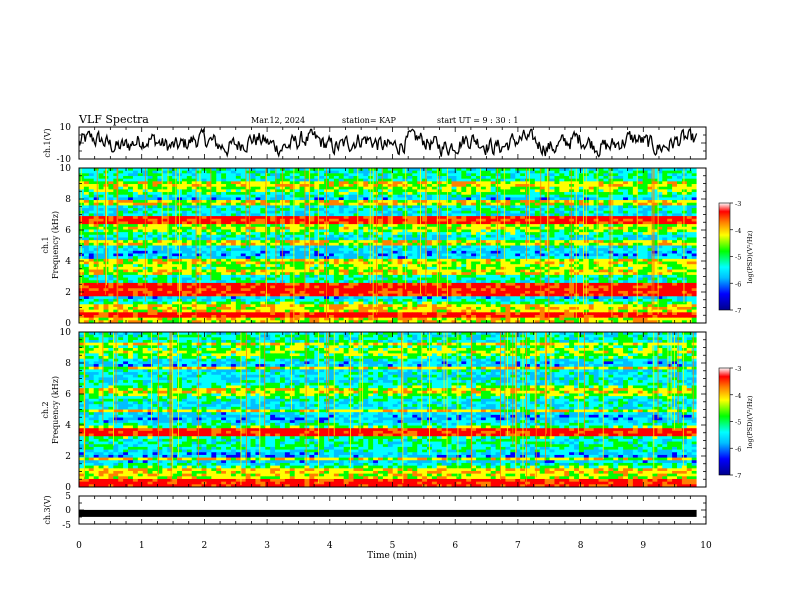 The width and height of the screenshot is (792, 612). What do you see at coordinates (68, 231) in the screenshot?
I see `ch1-freq-ytick-6: 6` at bounding box center [68, 231].